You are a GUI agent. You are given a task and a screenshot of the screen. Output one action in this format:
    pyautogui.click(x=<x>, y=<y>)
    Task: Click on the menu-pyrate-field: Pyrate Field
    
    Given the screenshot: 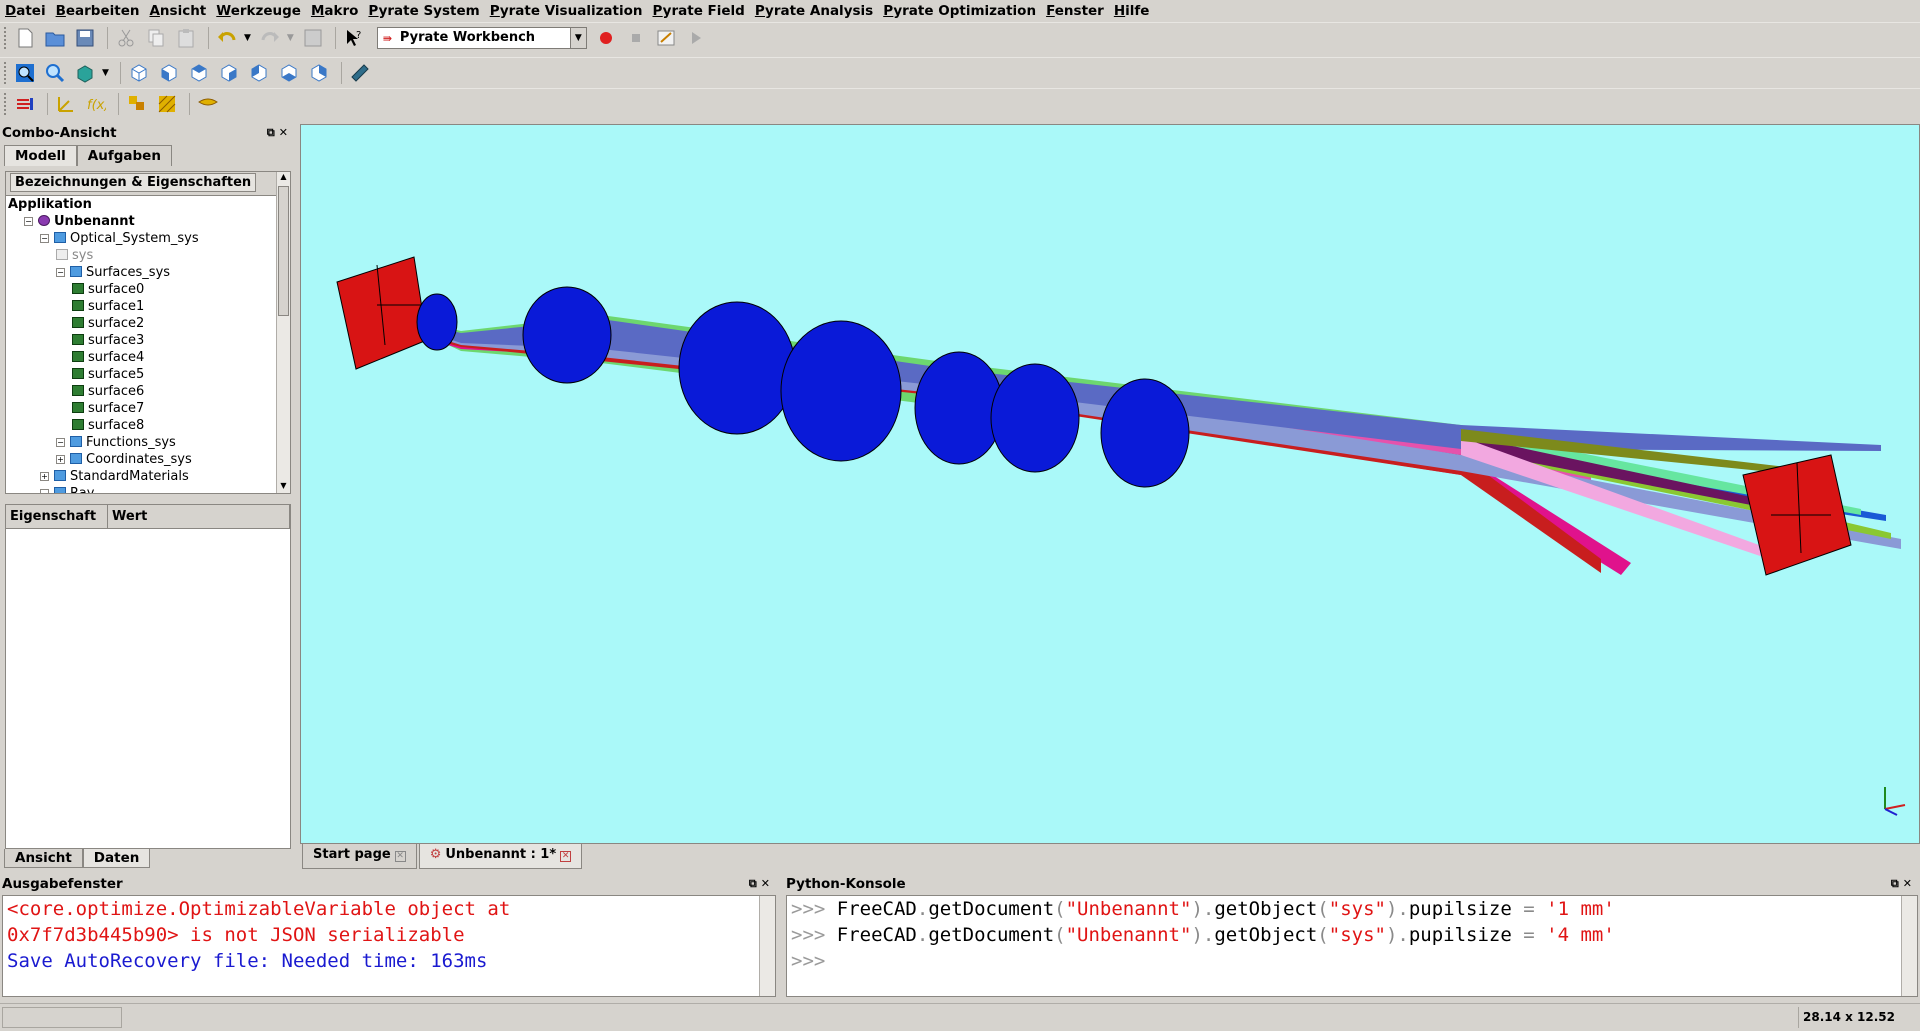 What is the action you would take?
    pyautogui.click(x=698, y=11)
    